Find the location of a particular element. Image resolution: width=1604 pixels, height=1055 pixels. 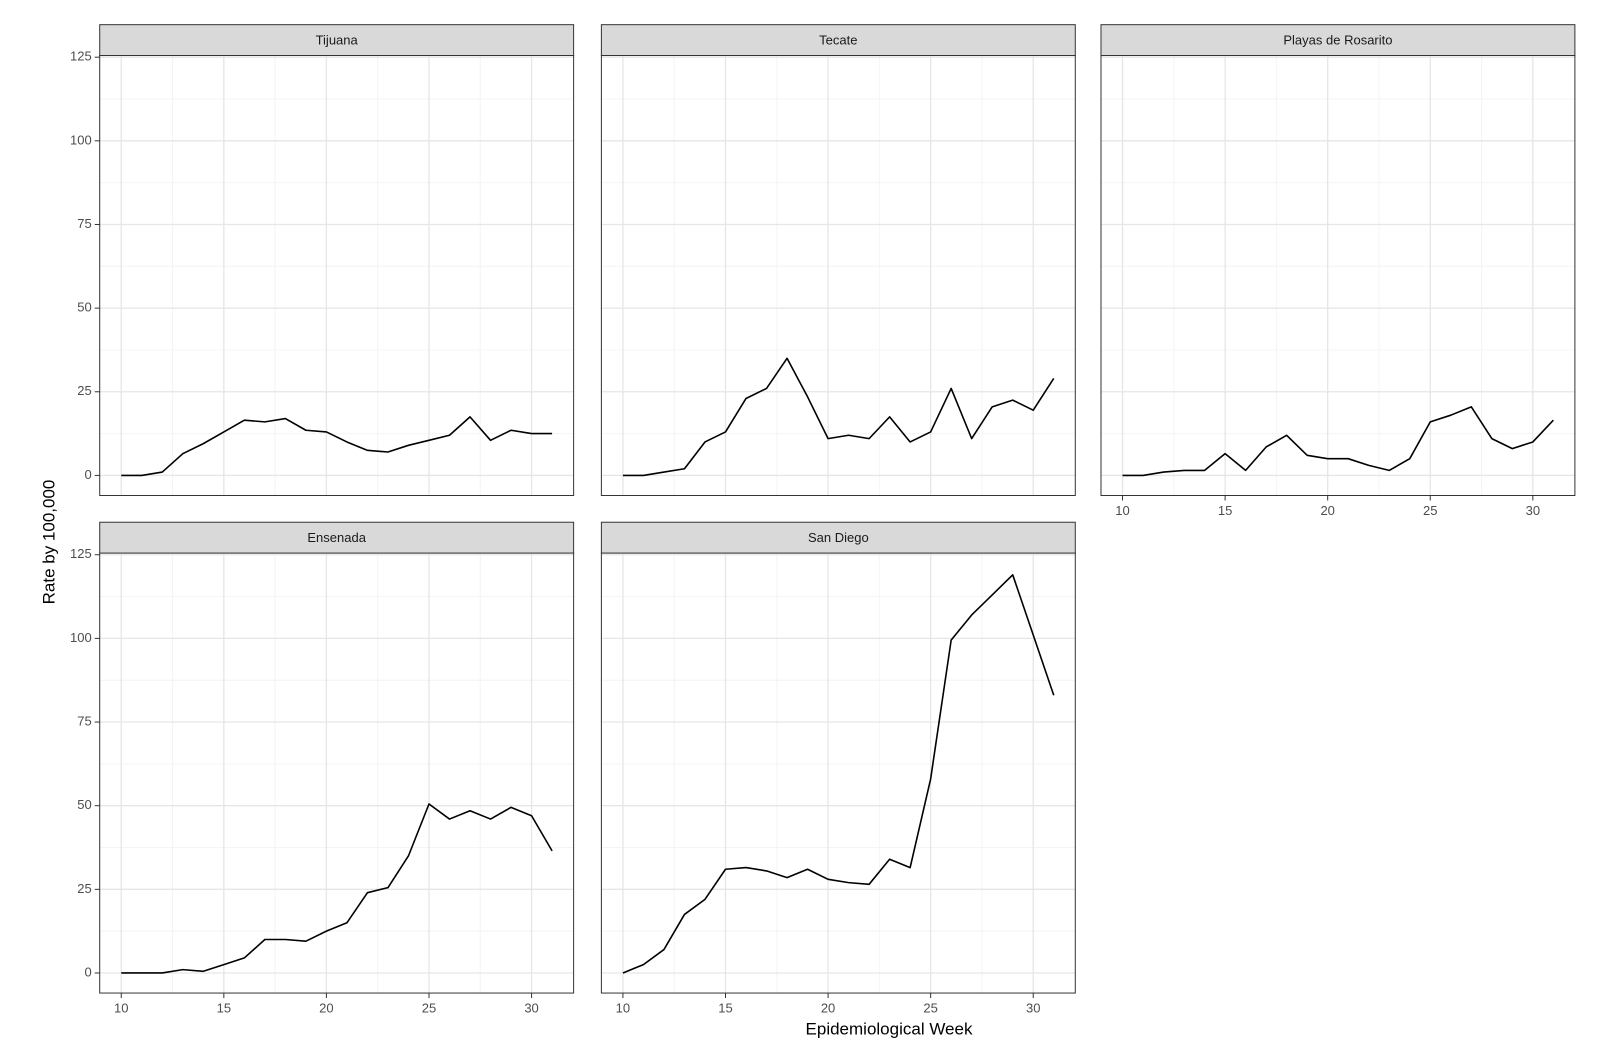

strip-title: San Diego is located at coordinates (838, 537).